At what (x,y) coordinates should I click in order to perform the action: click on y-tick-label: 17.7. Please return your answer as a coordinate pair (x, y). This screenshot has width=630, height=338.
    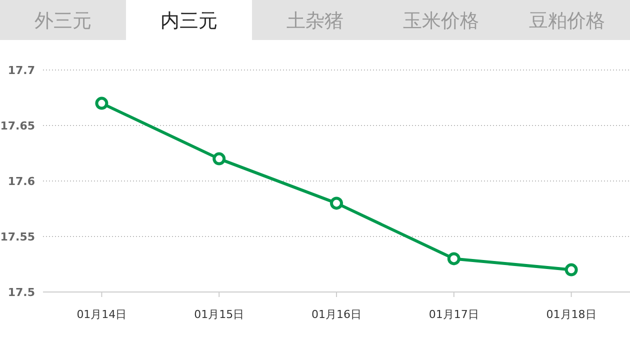
    Looking at the image, I should click on (21, 70).